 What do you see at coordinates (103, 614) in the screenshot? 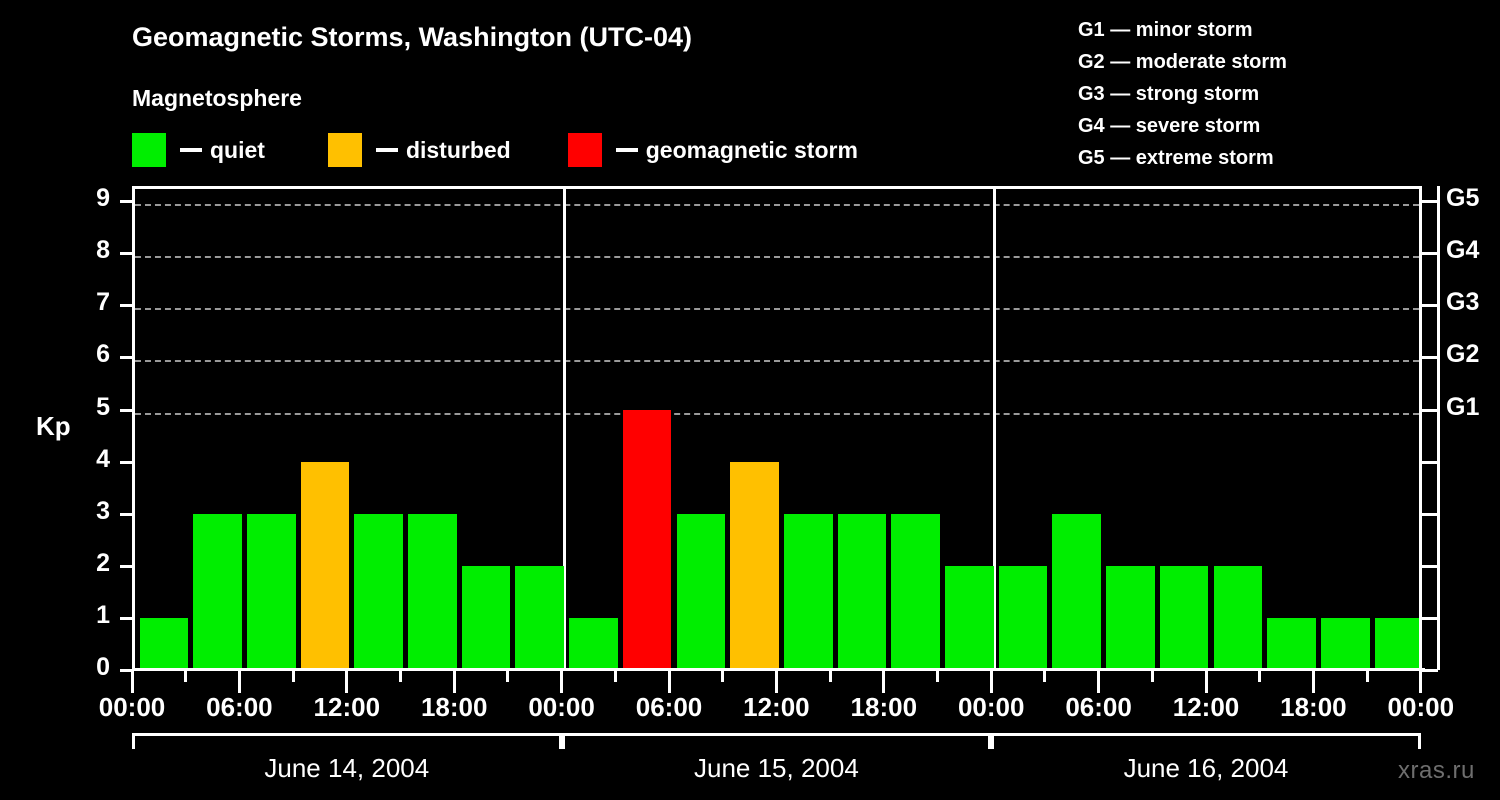
I see `y-tick-label-1: 1` at bounding box center [103, 614].